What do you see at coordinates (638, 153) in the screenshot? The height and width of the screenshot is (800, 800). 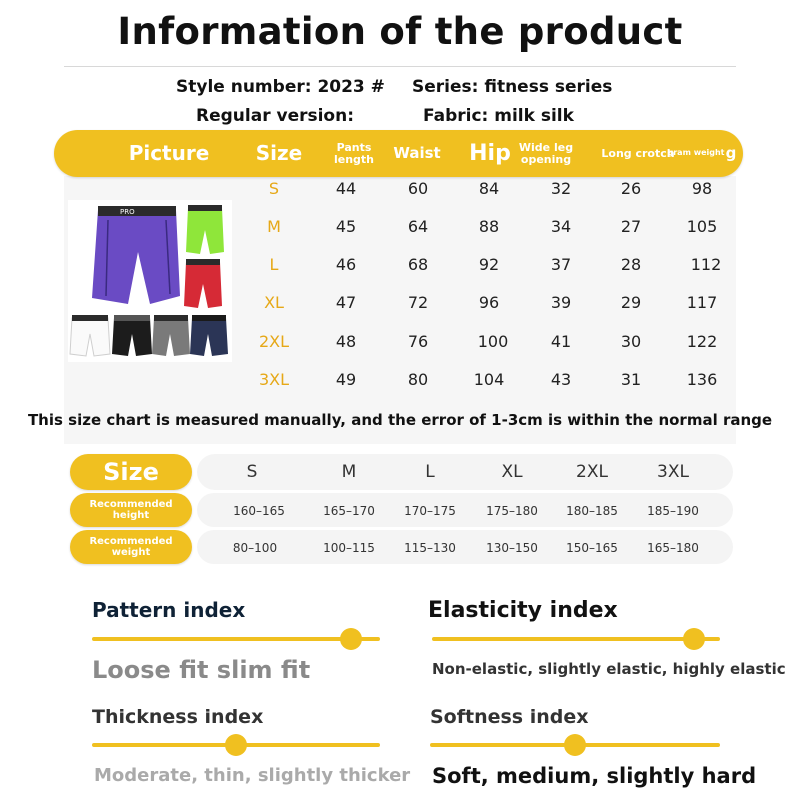 I see `header-long-crotch: Long crotch` at bounding box center [638, 153].